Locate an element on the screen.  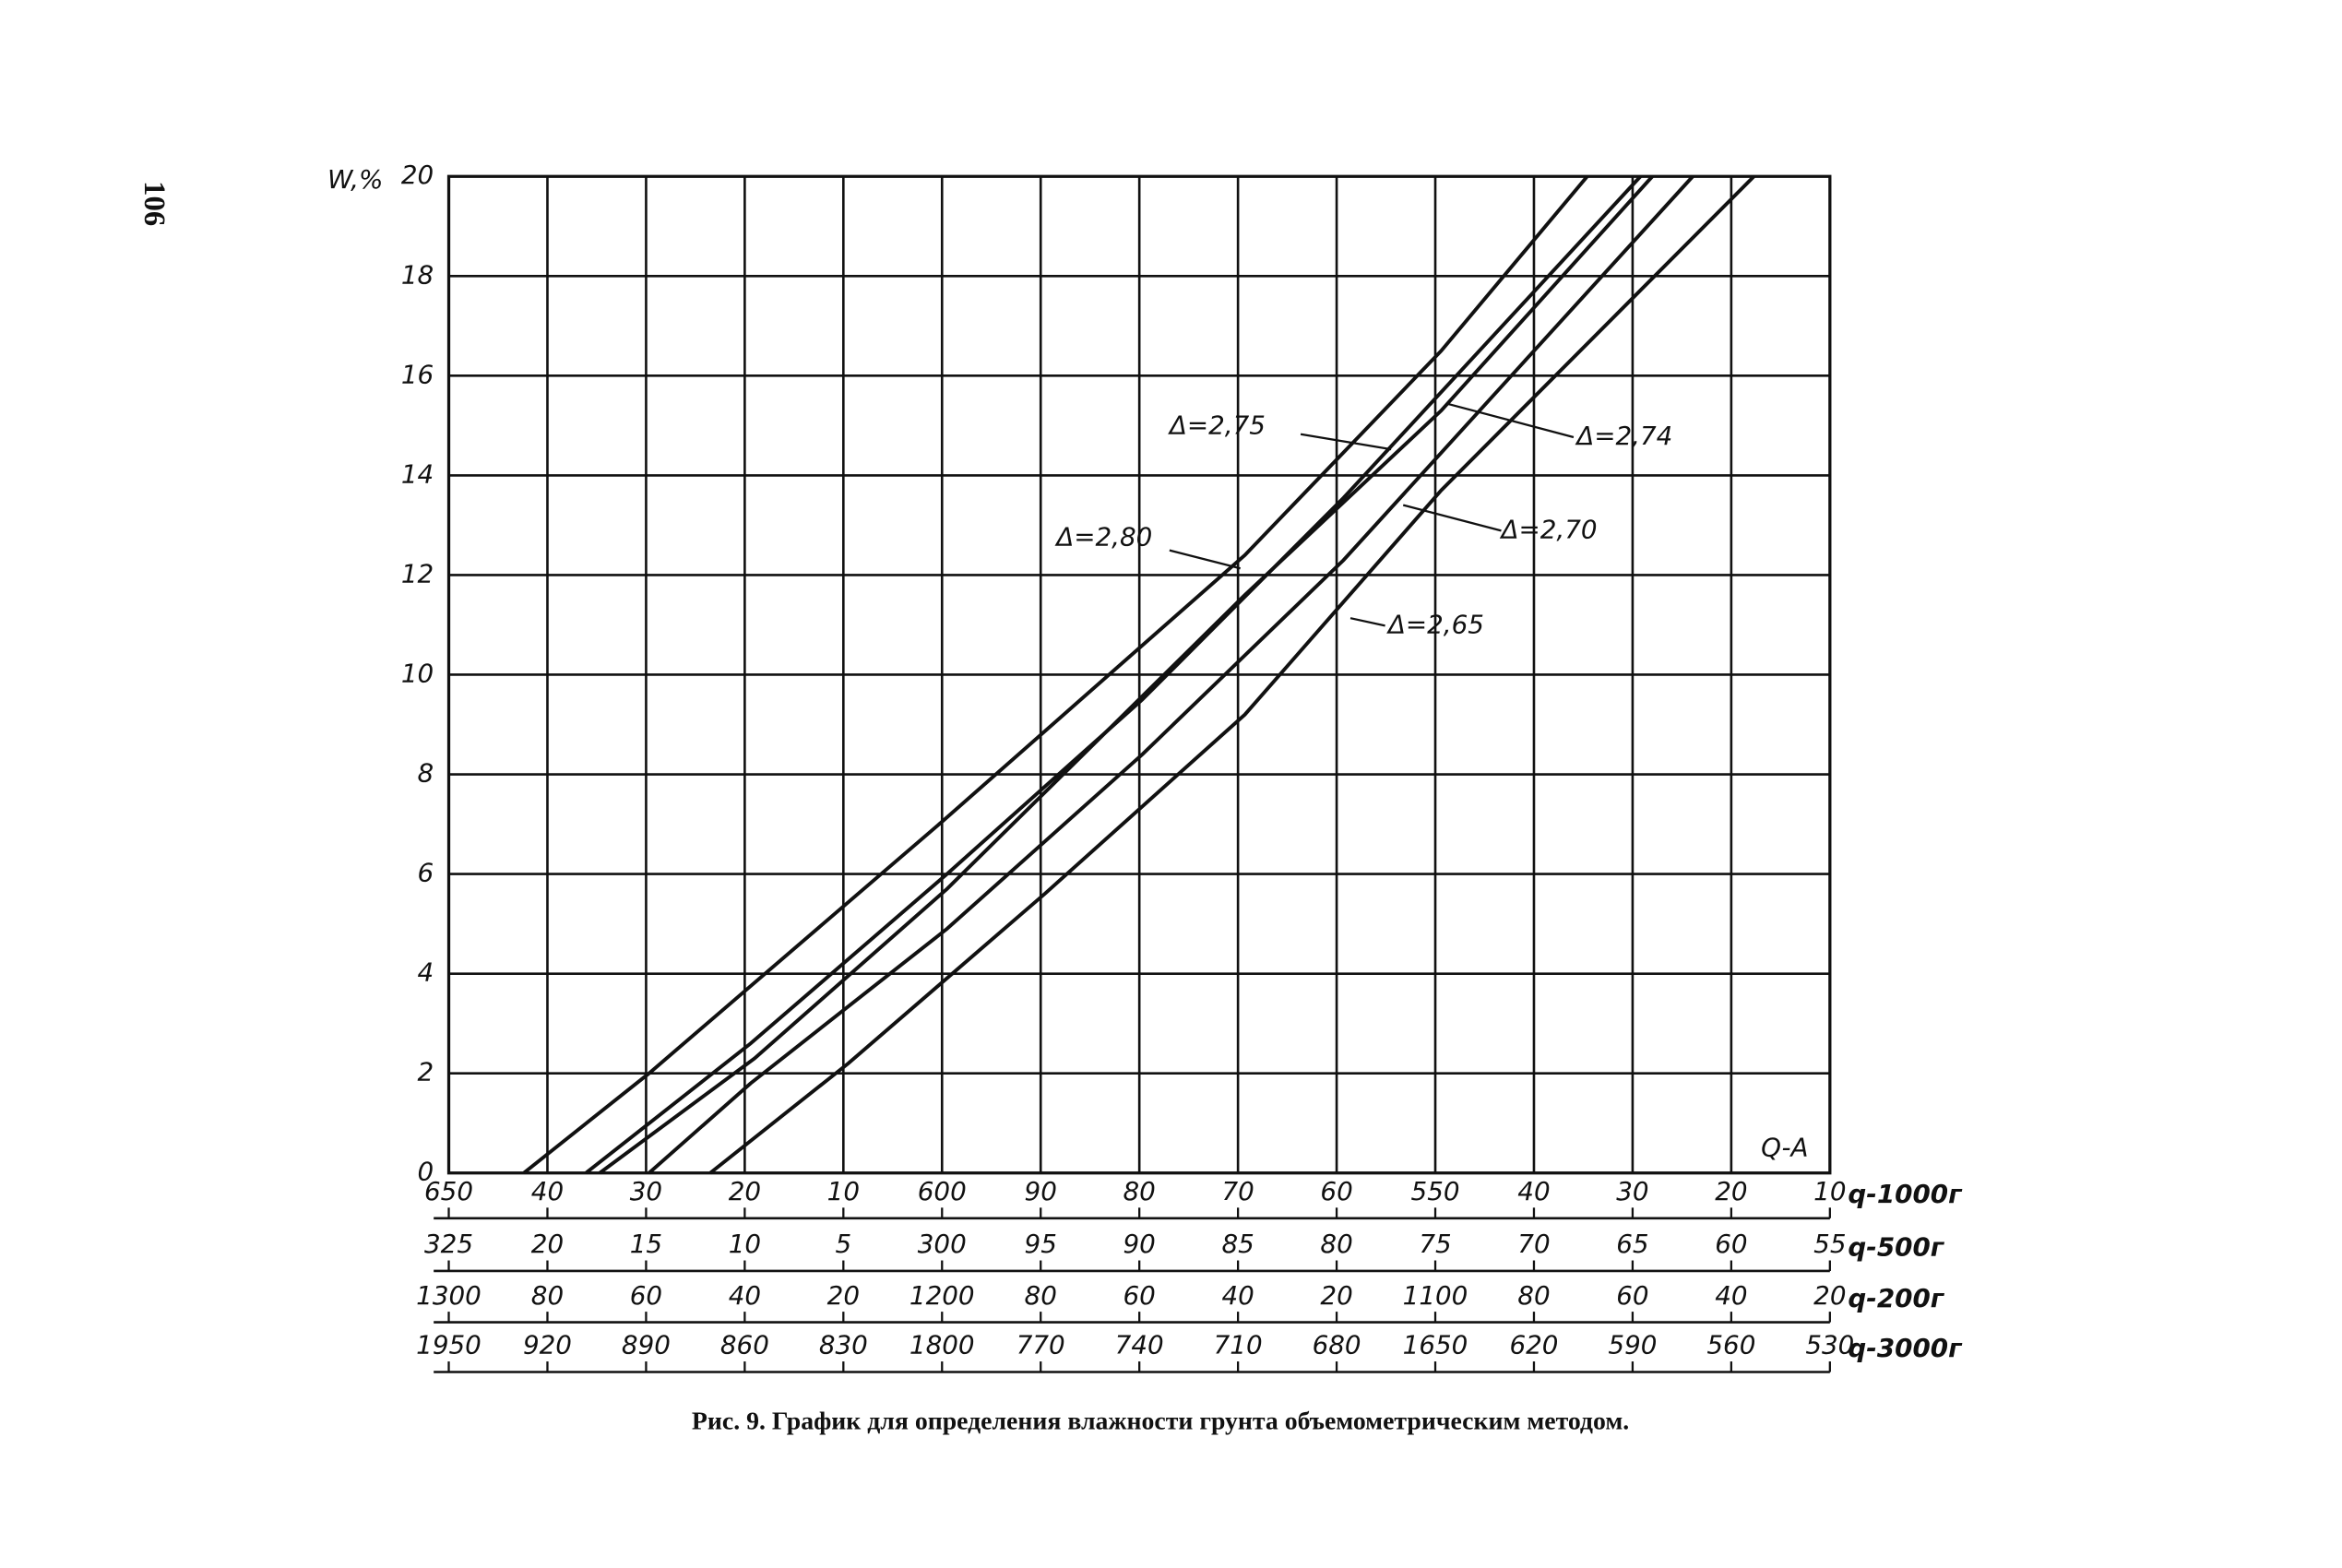
x-tick-label: 1650 is located at coordinates (1435, 1345).